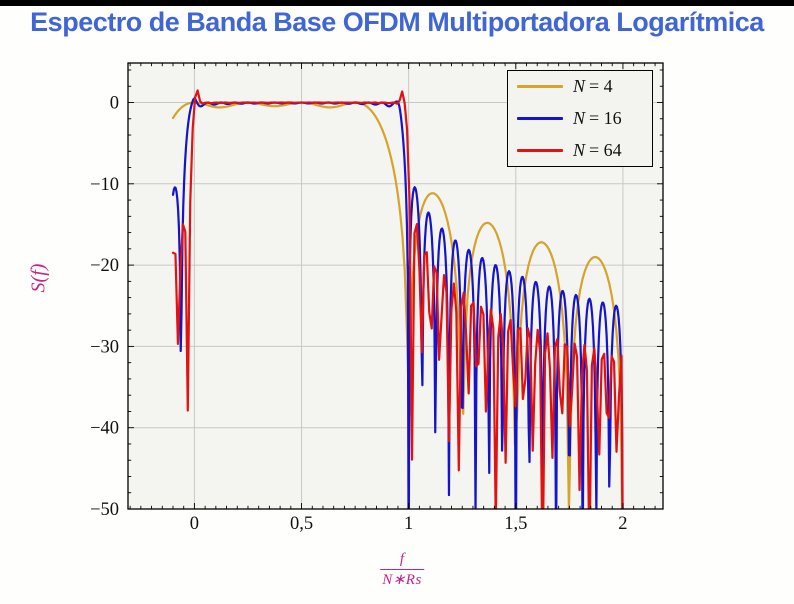 This screenshot has height=604, width=794. Describe the element at coordinates (104, 185) in the screenshot. I see `y-tick-label: −10` at that location.